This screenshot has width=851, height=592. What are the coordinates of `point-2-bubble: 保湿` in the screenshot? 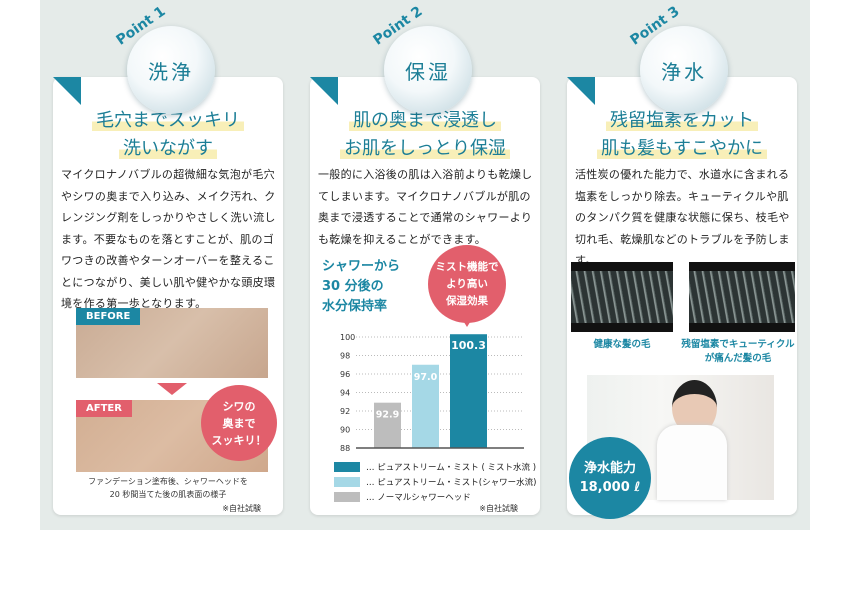 It's located at (428, 70).